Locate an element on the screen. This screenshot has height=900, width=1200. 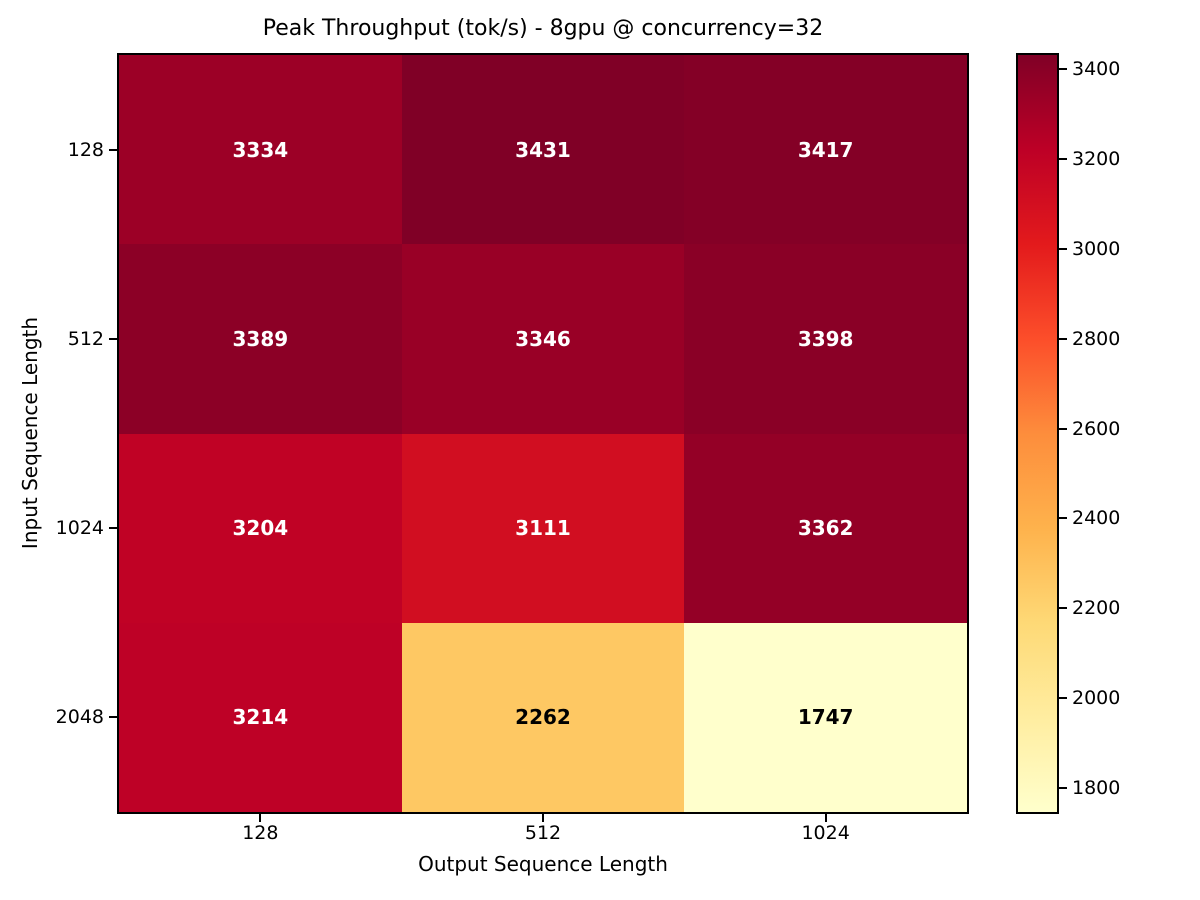
cell-value-label: 3334 is located at coordinates (260, 149).